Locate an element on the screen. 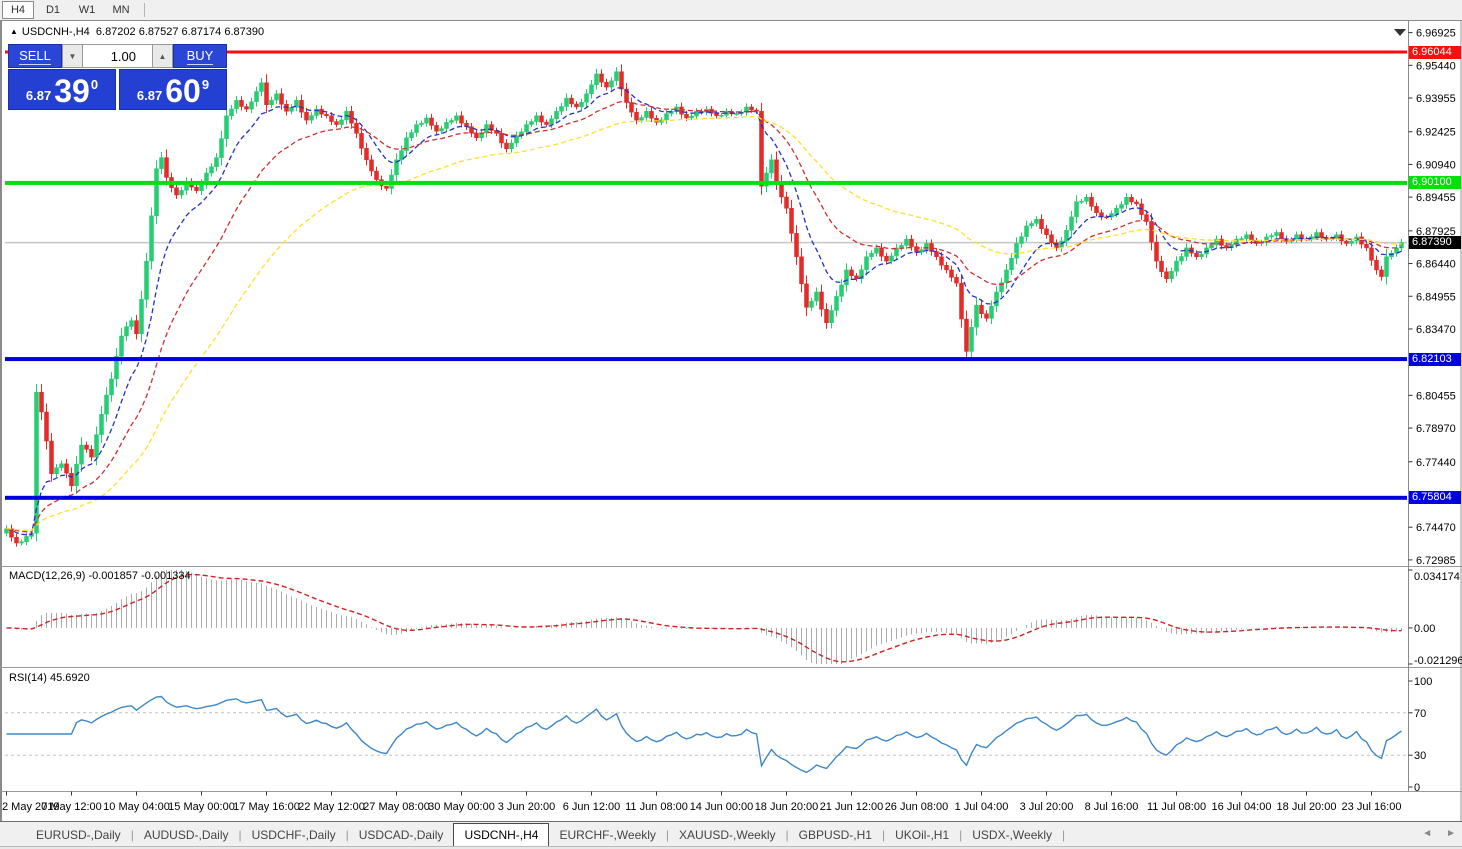 This screenshot has height=849, width=1462. volume-increase-button: ▲ is located at coordinates (162, 56).